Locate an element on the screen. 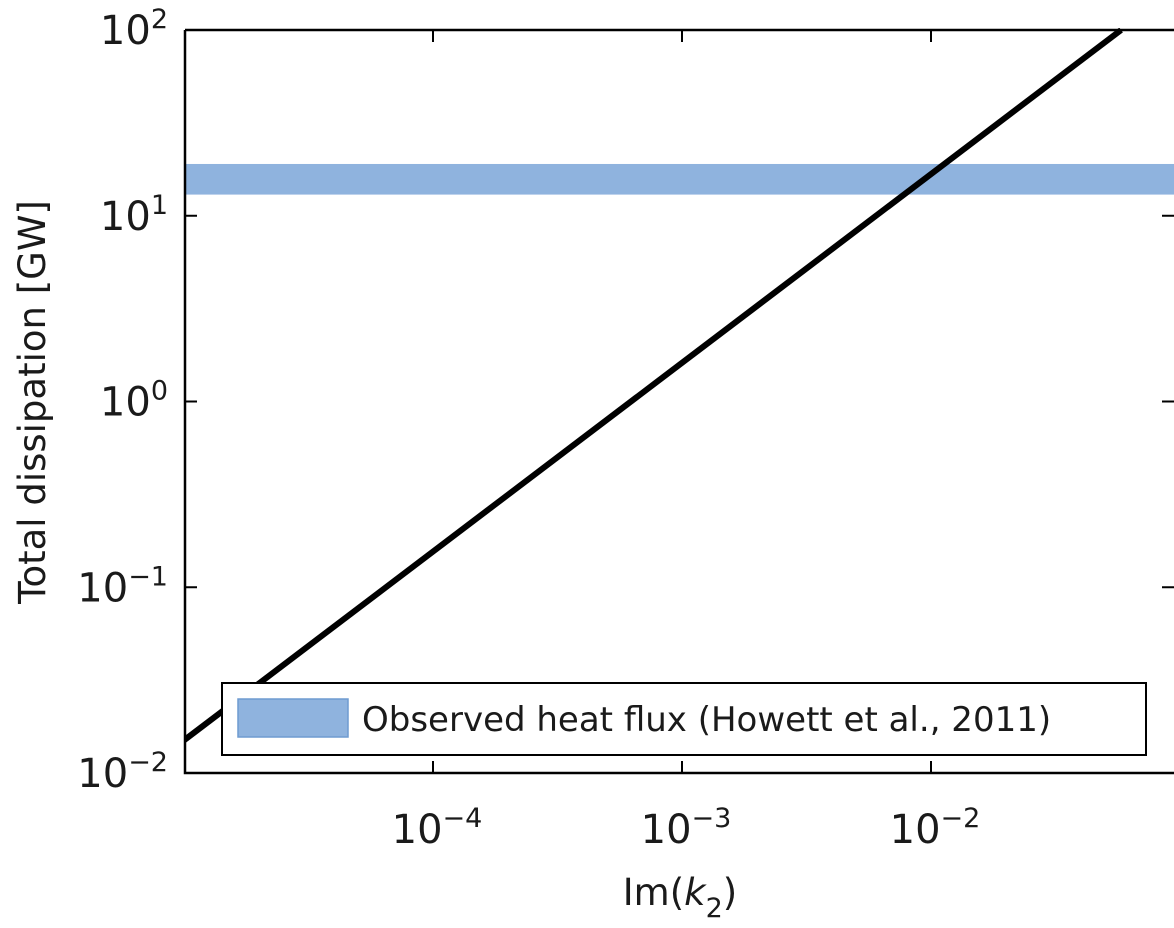 The width and height of the screenshot is (1174, 928). observed-heat-flux-band is located at coordinates (679, 179).